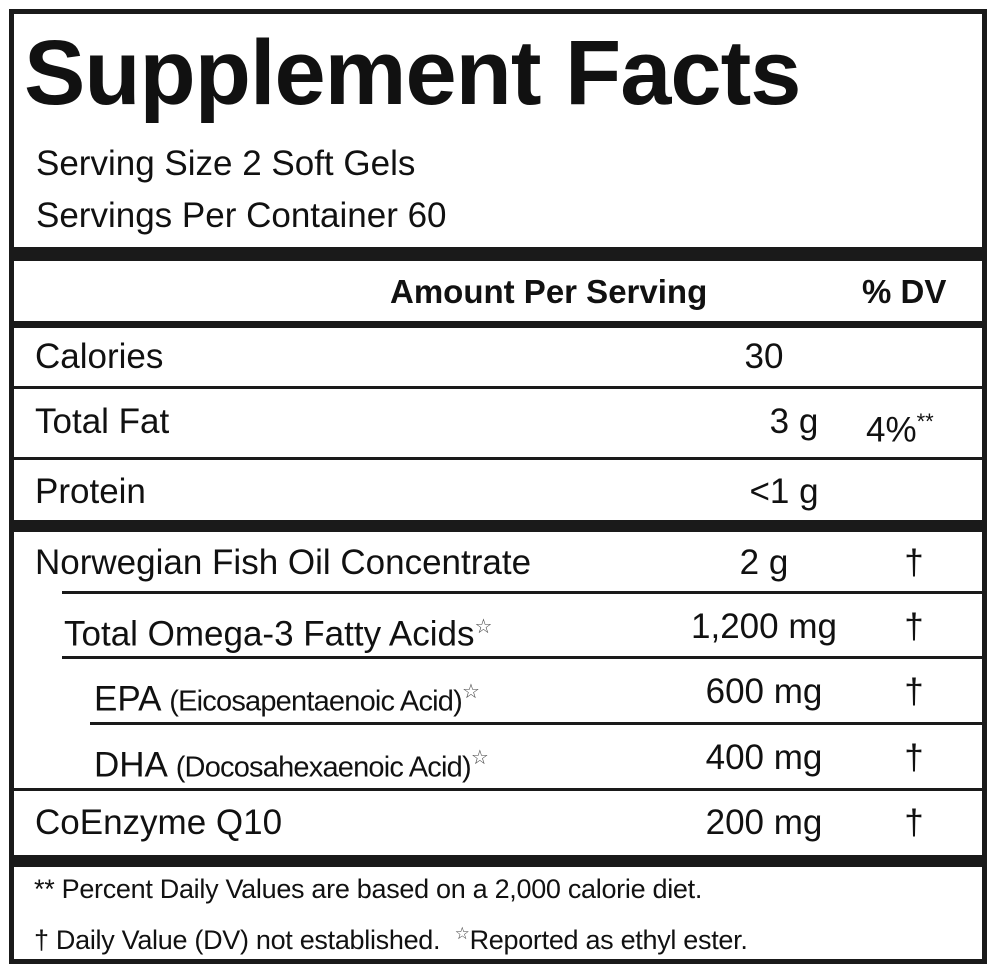  I want to click on row-label: Calories, so click(99, 356).